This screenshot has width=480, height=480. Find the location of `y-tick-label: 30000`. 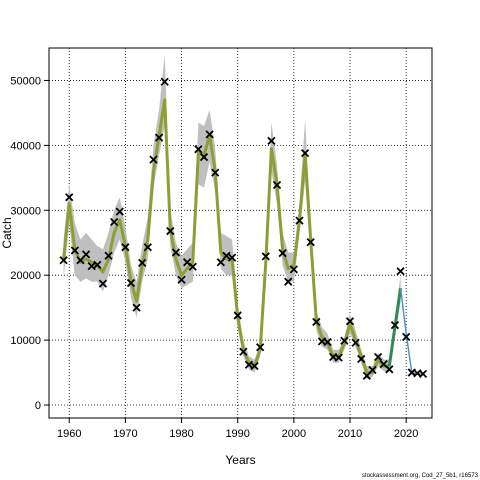

y-tick-label: 30000 is located at coordinates (25, 211).